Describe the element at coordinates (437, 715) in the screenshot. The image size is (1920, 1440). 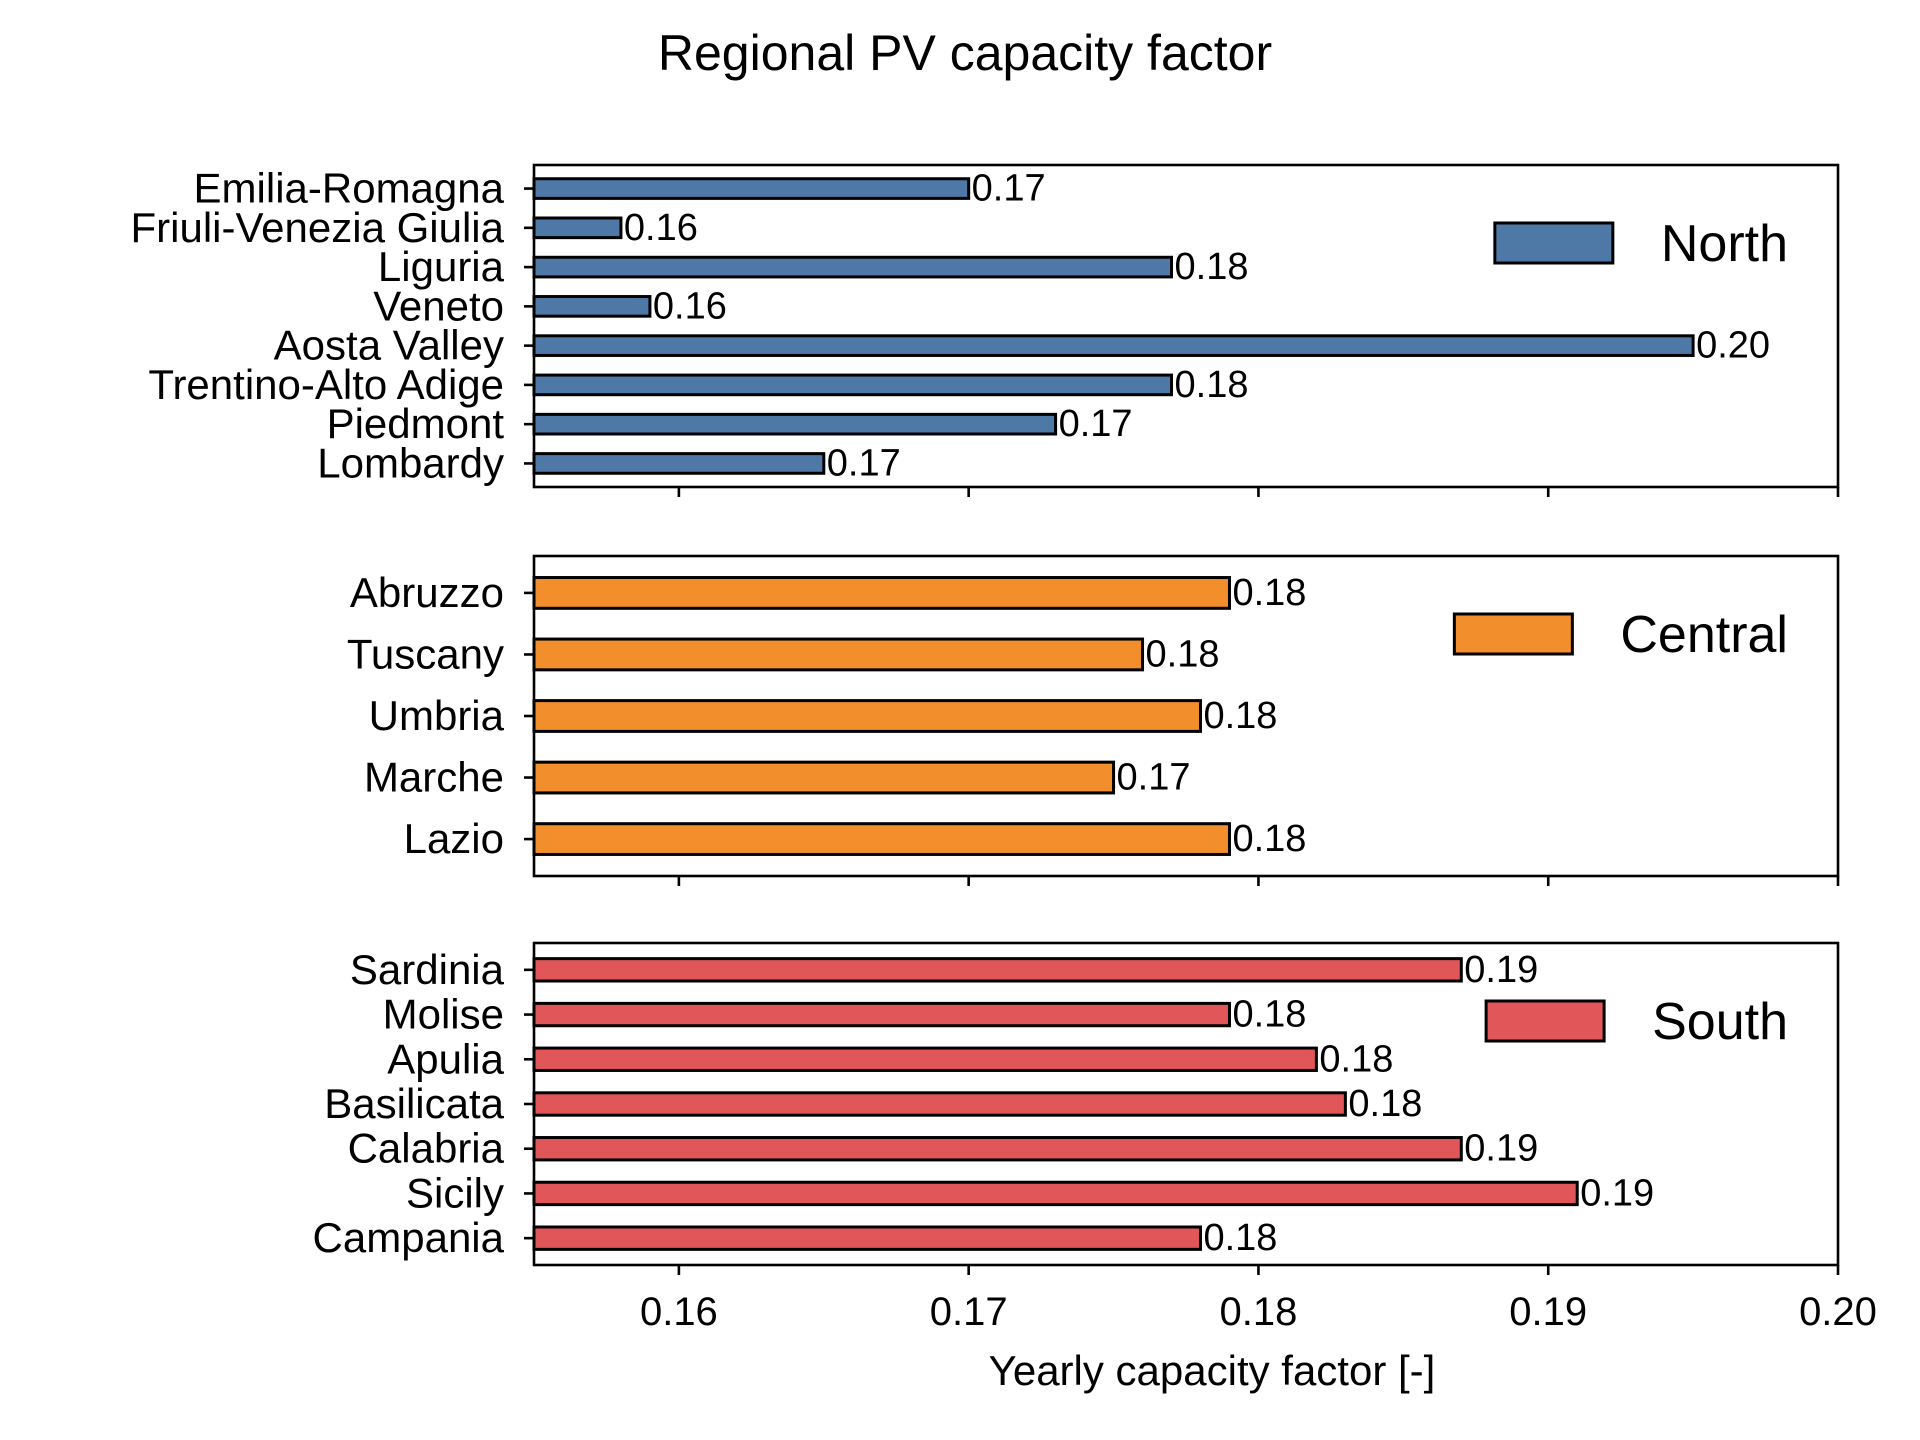
I see `category-label: Umbria` at that location.